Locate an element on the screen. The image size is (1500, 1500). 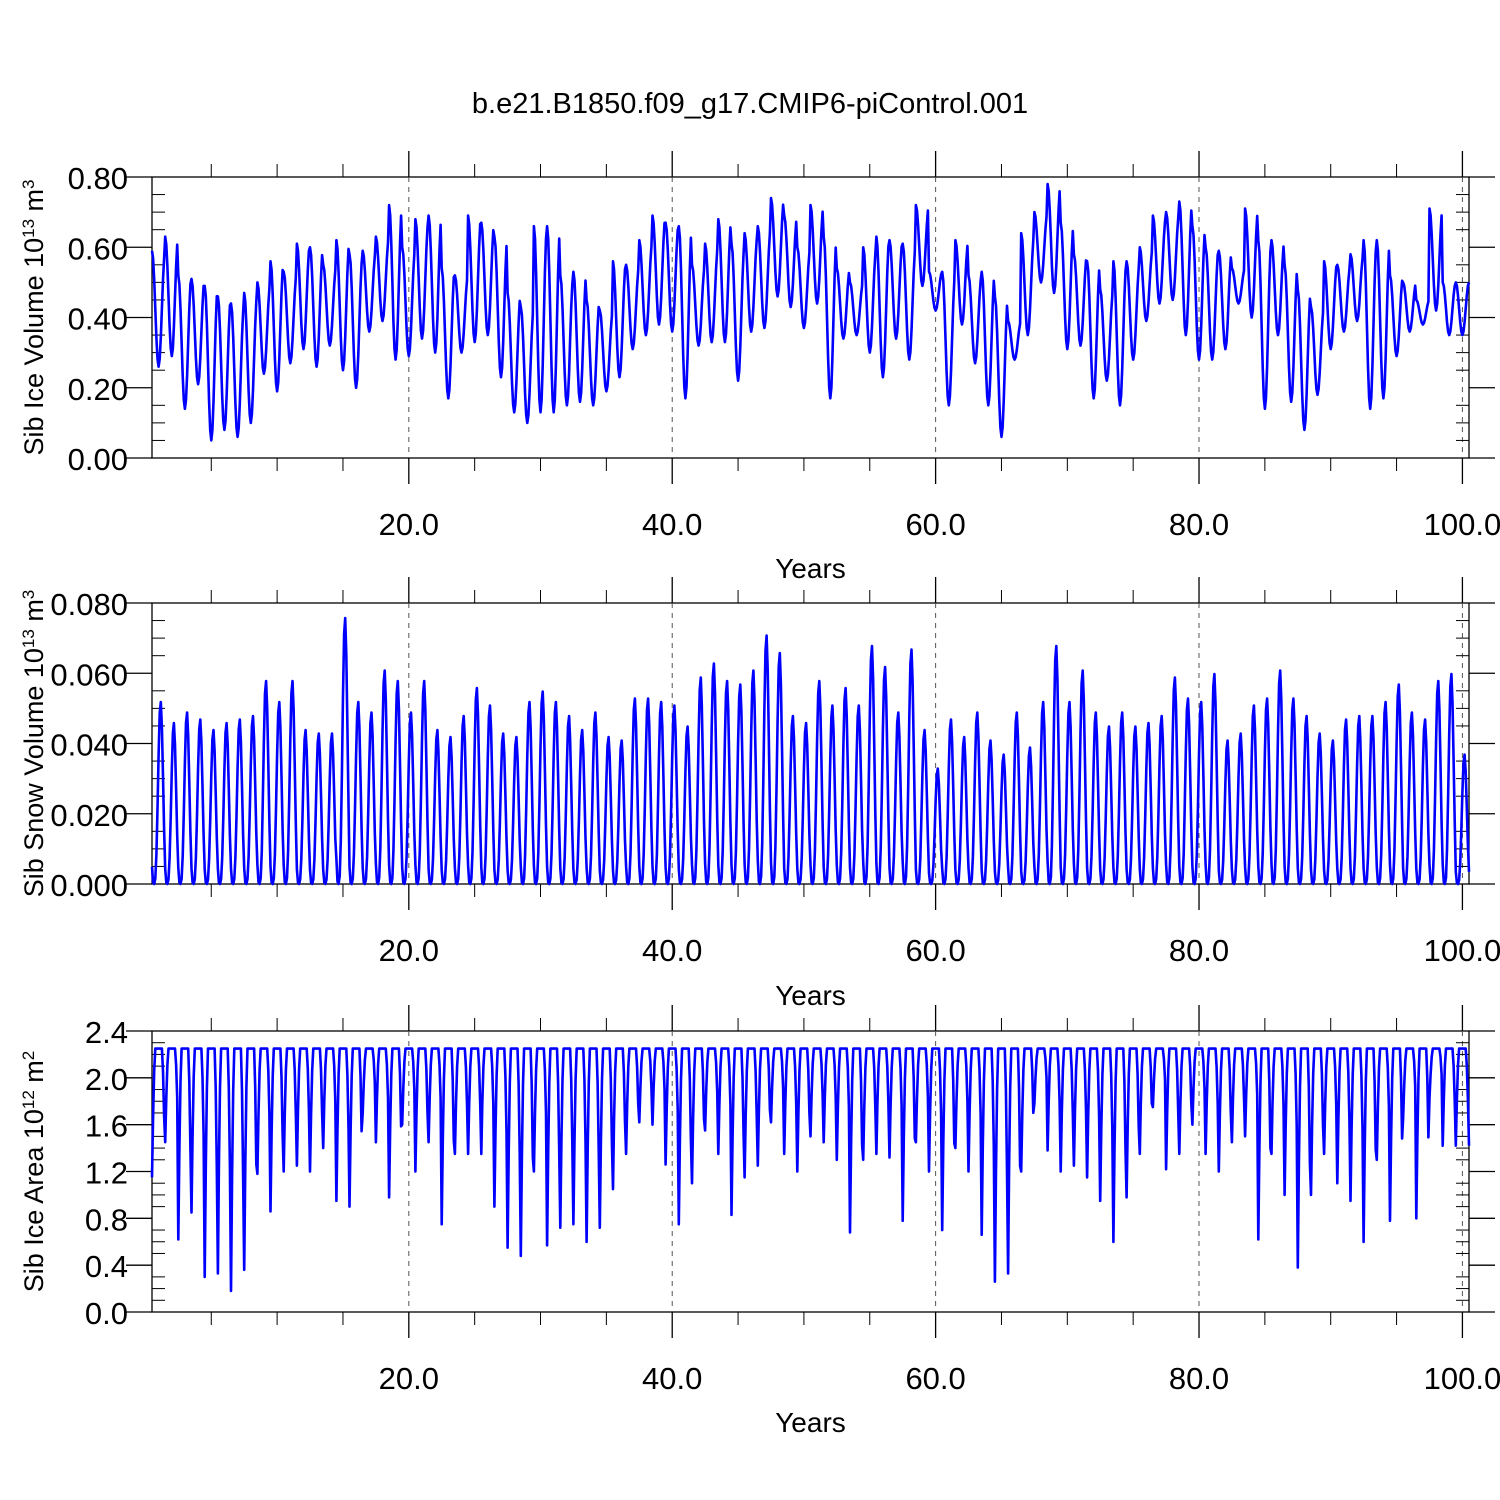
y-tick-label: 0.00 is located at coordinates (98, 459).